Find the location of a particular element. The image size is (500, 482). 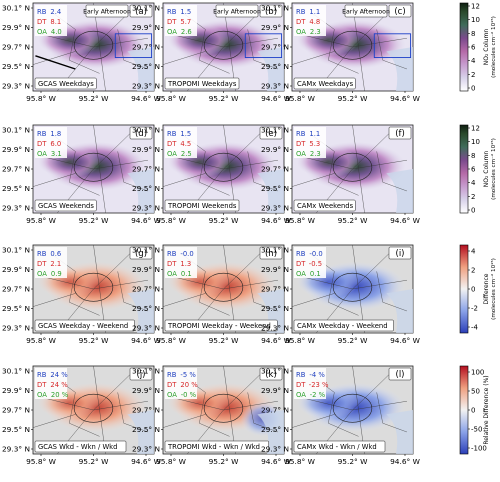

colorbar-gradient is located at coordinates (464, 47).